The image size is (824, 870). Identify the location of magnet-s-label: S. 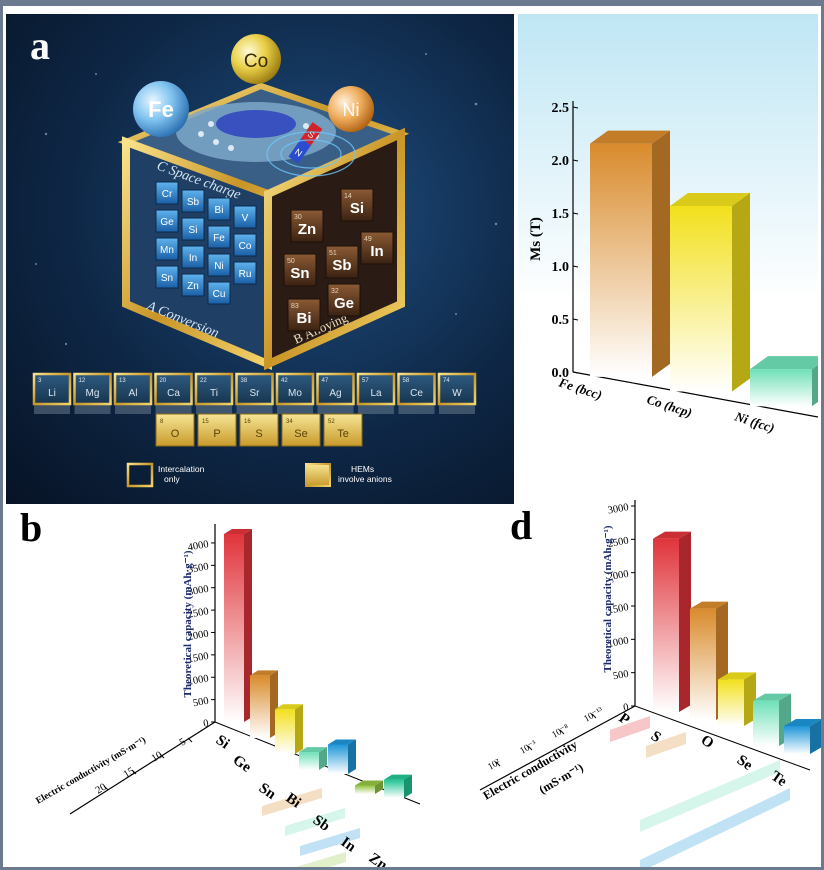
(311, 135).